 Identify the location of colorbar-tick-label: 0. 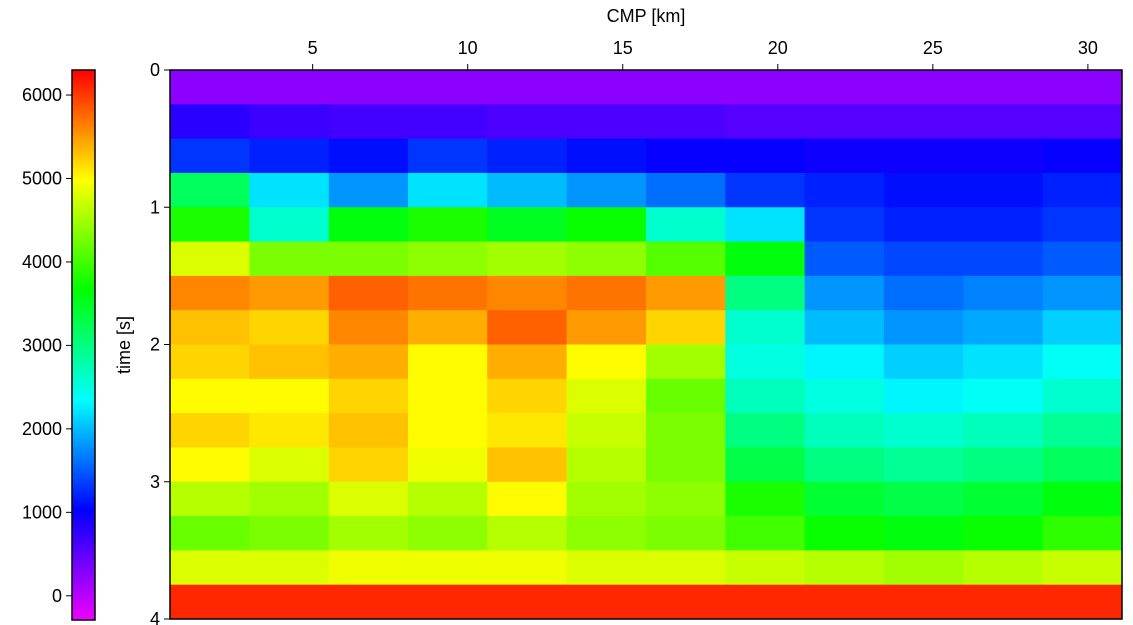
(57, 596).